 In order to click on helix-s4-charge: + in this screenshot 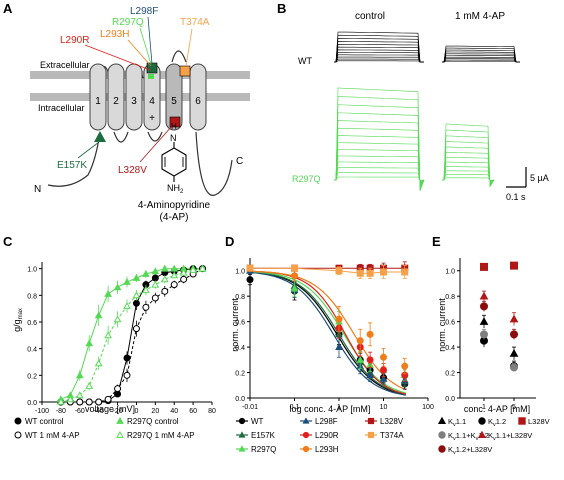, I will do `click(152, 118)`.